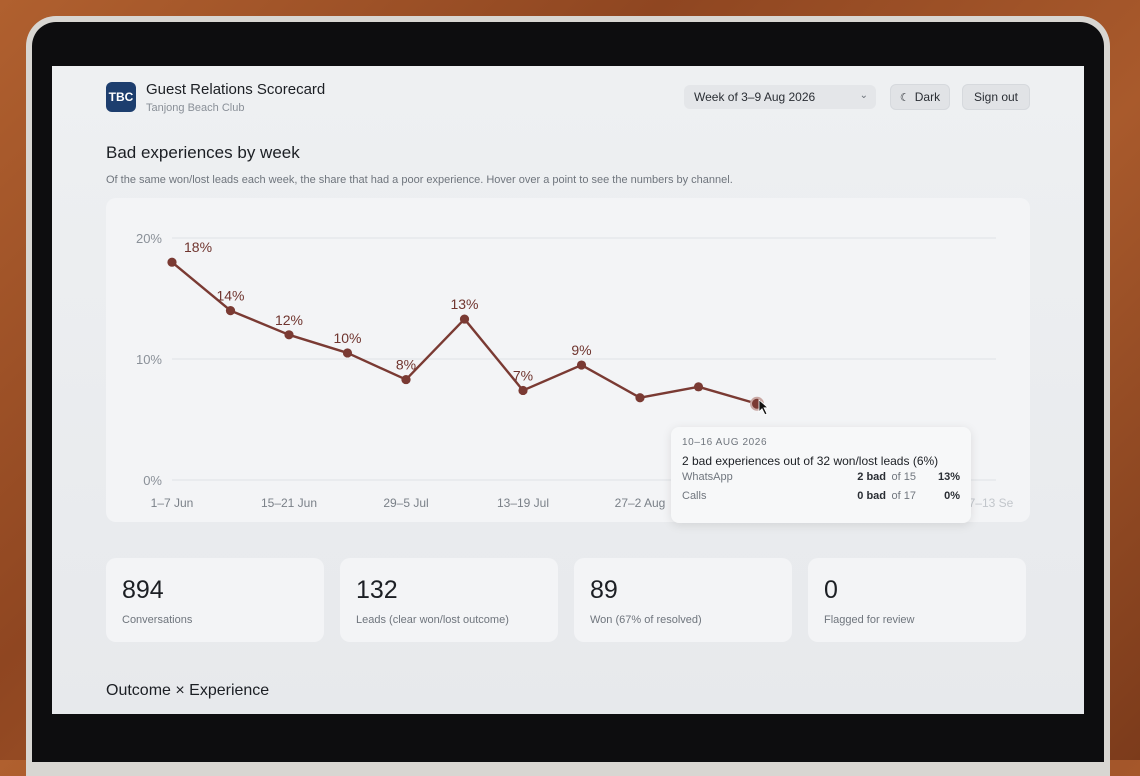  Describe the element at coordinates (432, 620) in the screenshot. I see `stat-label: Leads (clear won/lost outcome)` at that location.